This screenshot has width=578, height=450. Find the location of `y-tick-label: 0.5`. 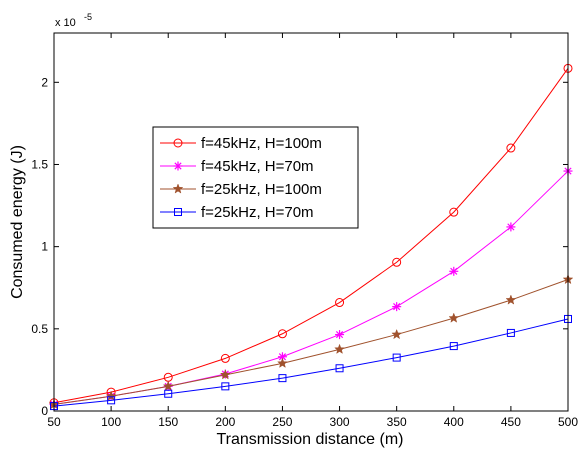

y-tick-label: 0.5 is located at coordinates (39, 329).